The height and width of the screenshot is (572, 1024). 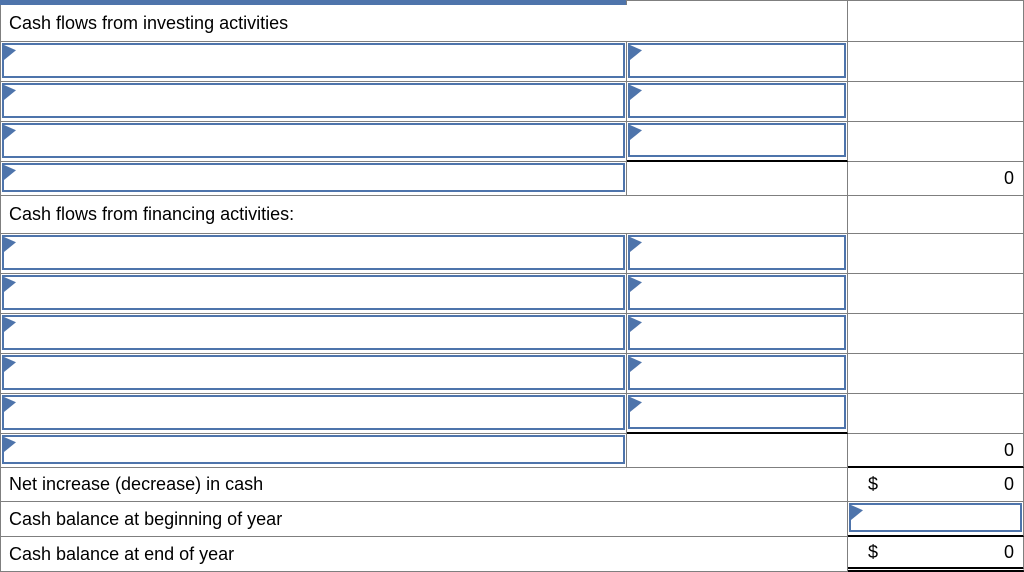 What do you see at coordinates (737, 179) in the screenshot?
I see `investing-sum-cell` at bounding box center [737, 179].